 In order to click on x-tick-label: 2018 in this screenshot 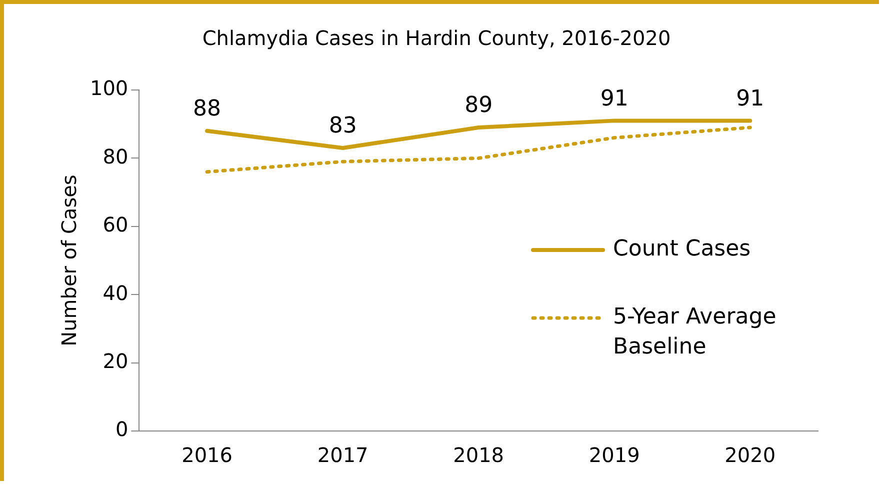, I will do `click(478, 455)`.